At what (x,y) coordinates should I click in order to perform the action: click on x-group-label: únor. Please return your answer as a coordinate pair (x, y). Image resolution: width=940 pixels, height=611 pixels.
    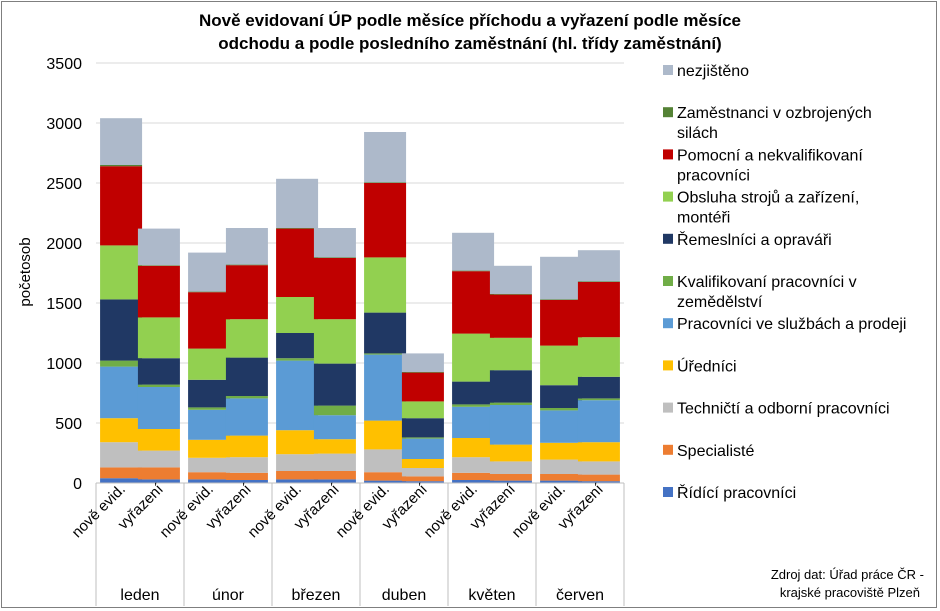
    Looking at the image, I should click on (228, 595).